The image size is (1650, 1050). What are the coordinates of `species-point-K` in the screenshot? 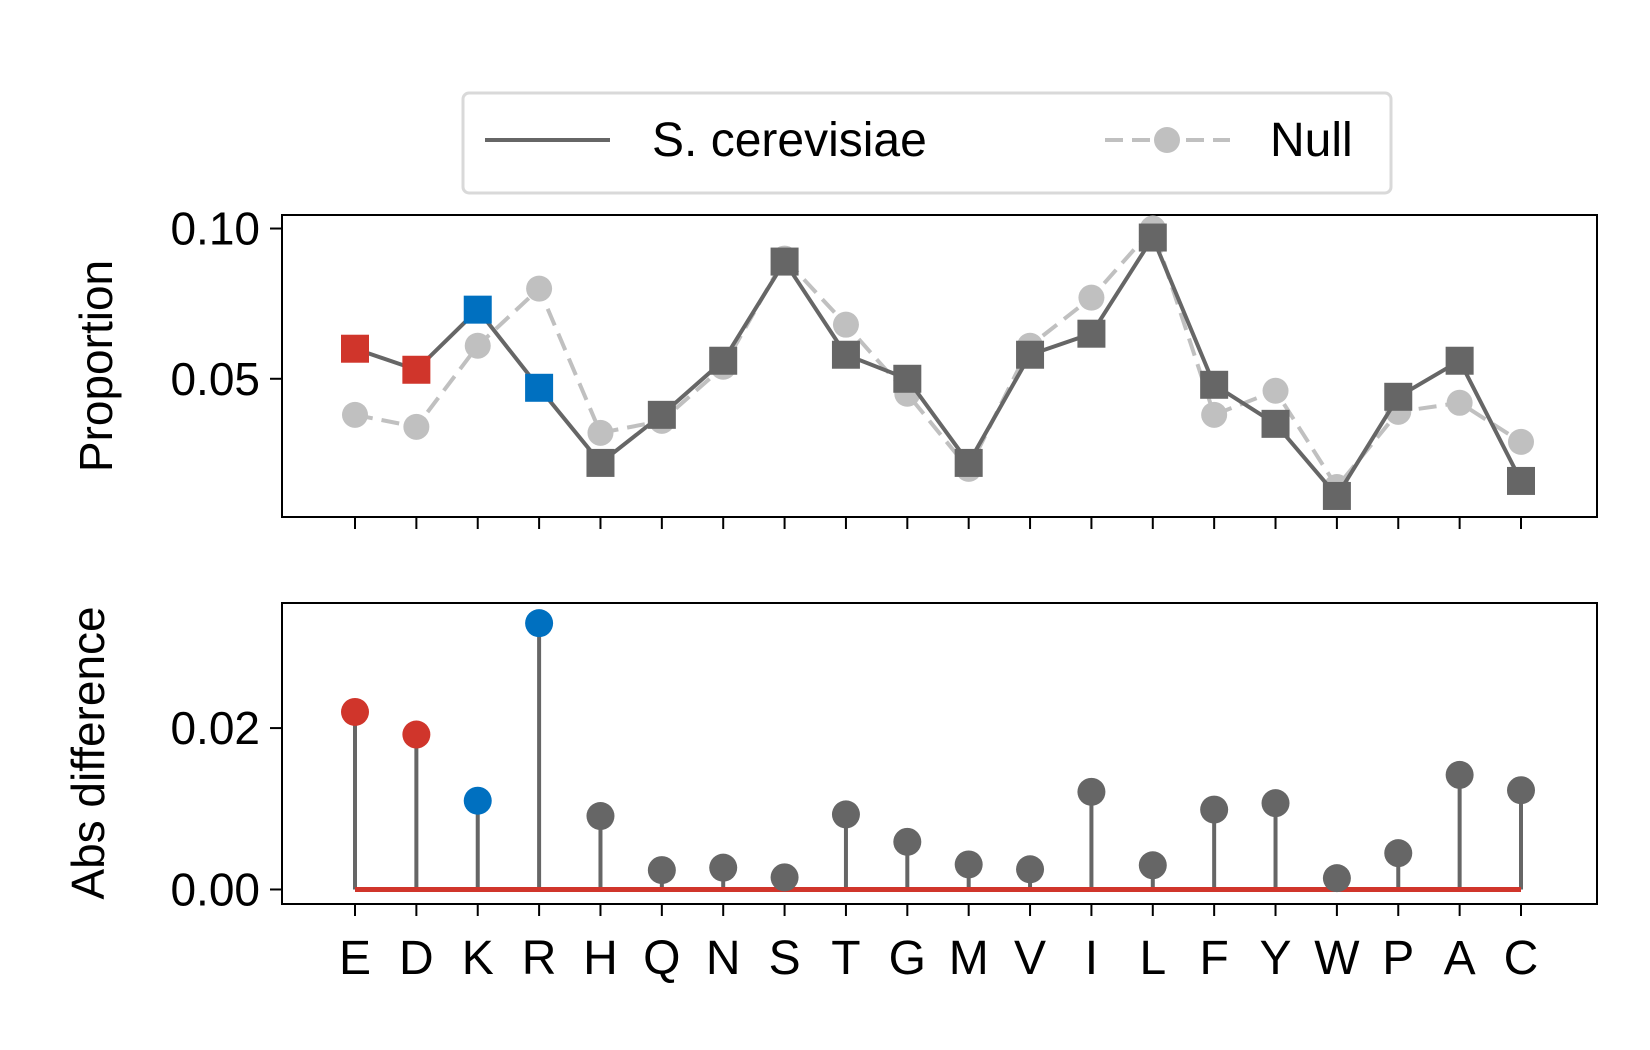 It's located at (477, 309).